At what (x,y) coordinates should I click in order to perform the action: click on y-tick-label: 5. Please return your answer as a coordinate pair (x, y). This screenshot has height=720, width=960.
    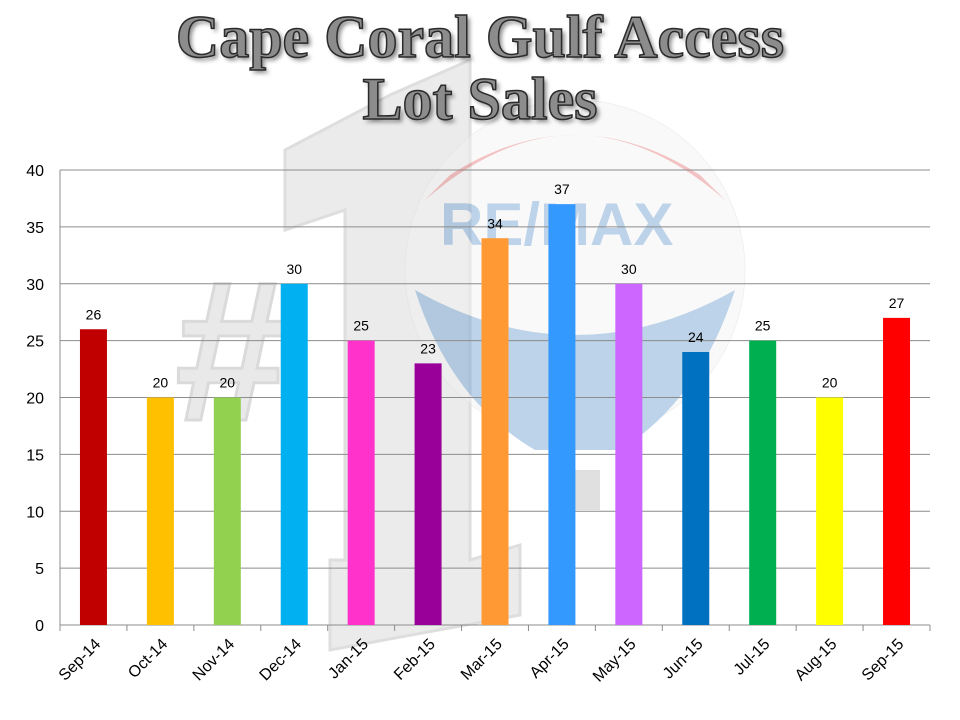
    Looking at the image, I should click on (39, 569).